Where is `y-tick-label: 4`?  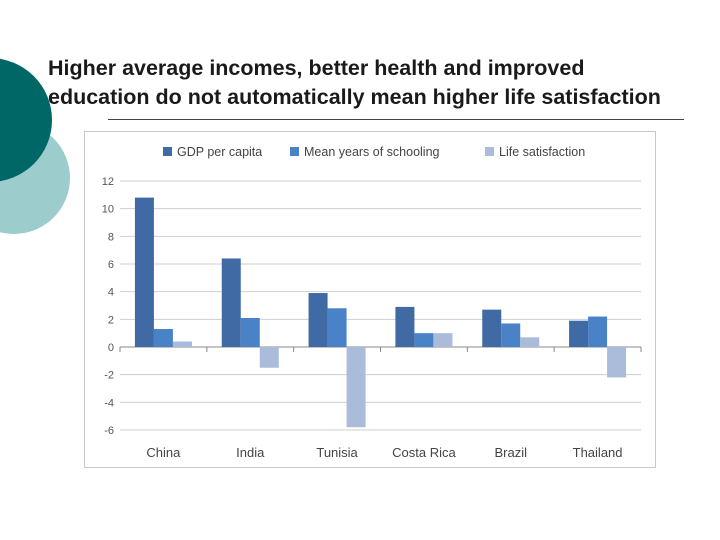 y-tick-label: 4 is located at coordinates (111, 293).